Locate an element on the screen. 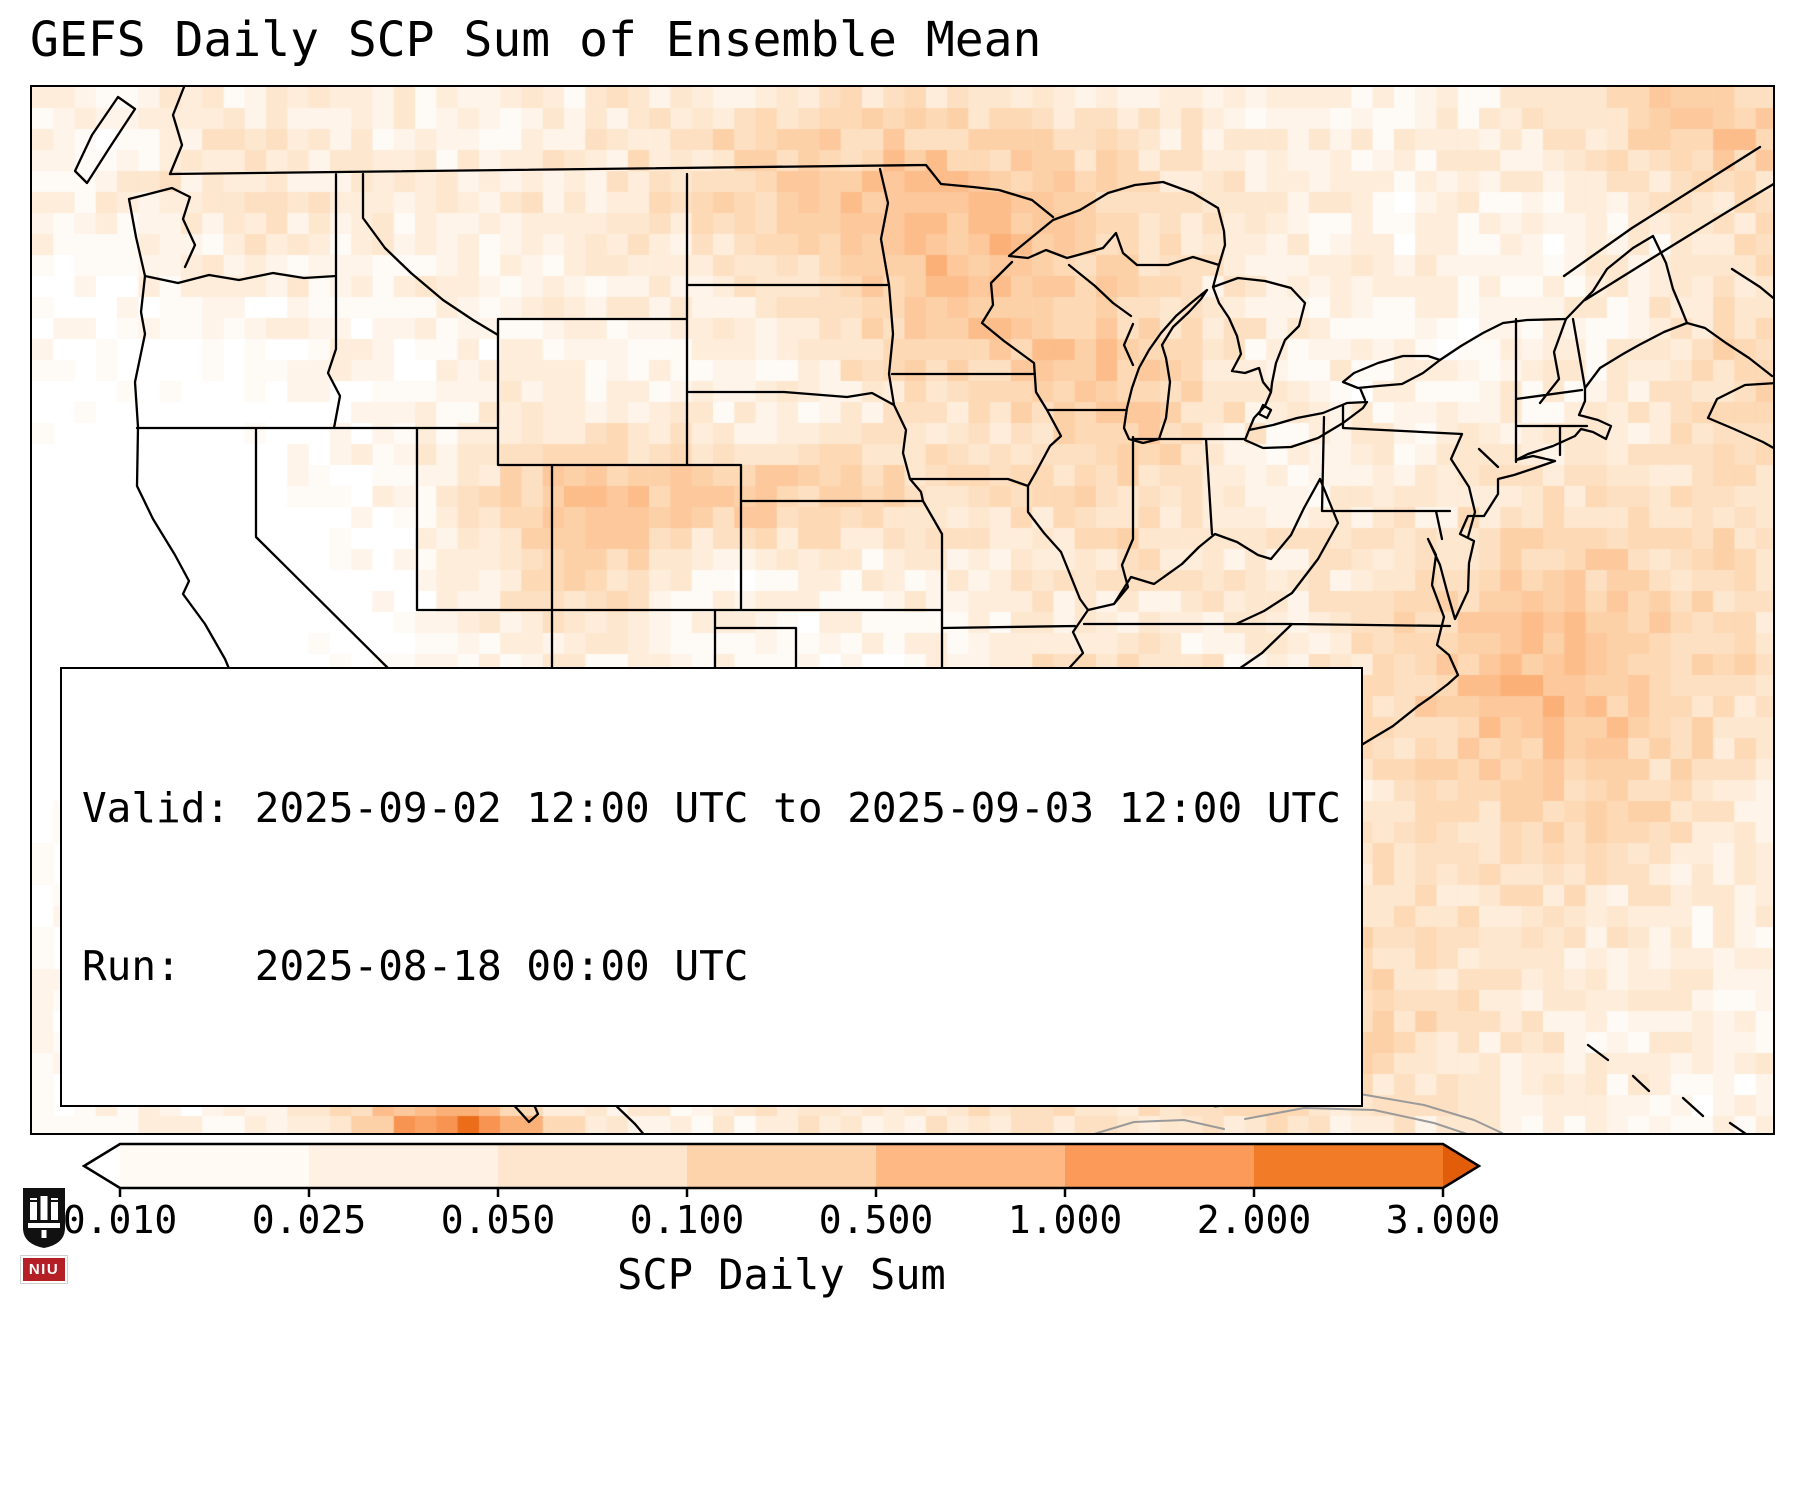  colorbar-tick-label: 0.010 is located at coordinates (120, 1220).